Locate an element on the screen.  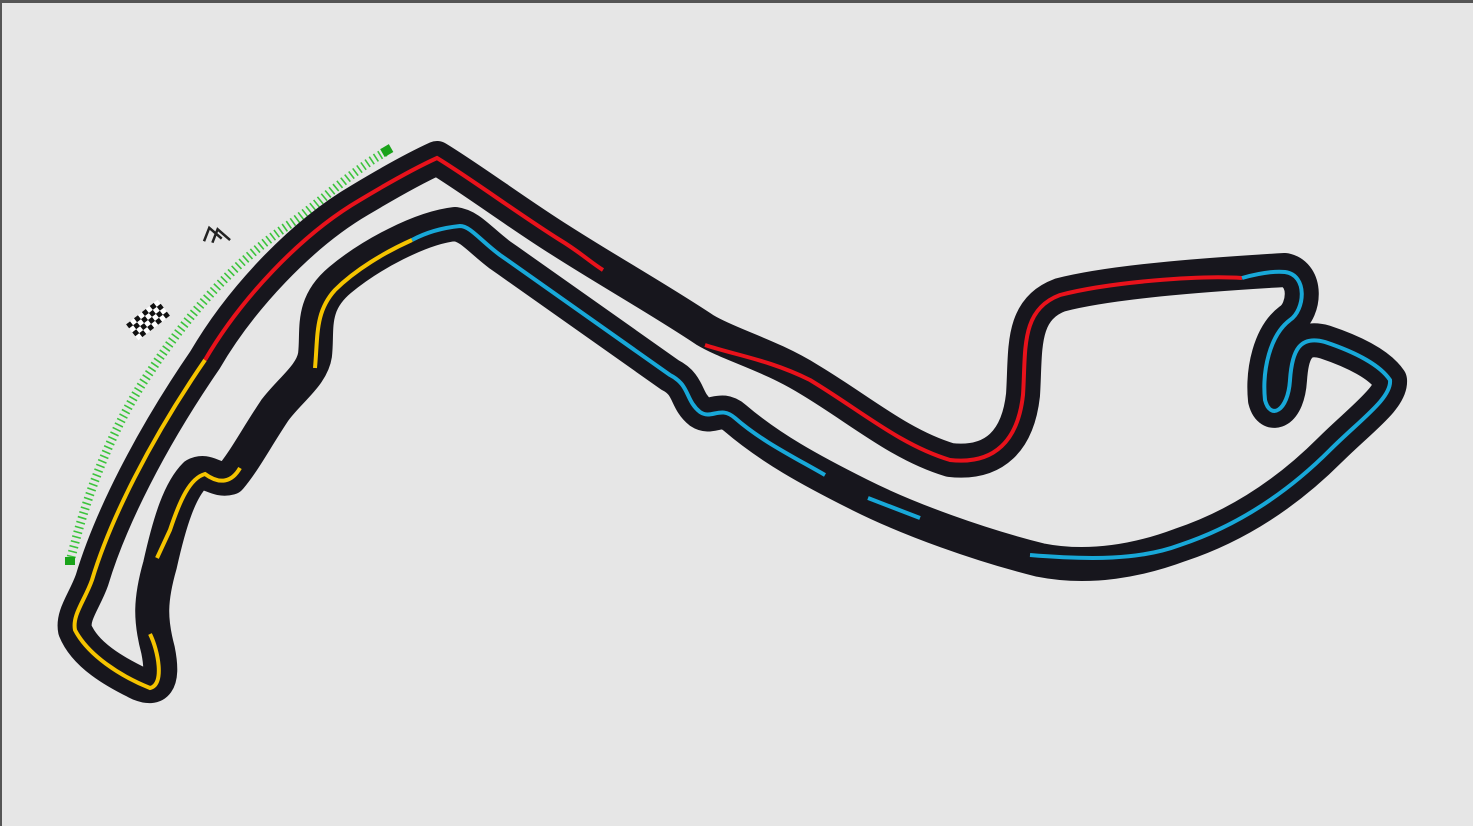
direction-arrow is located at coordinates (216, 234).